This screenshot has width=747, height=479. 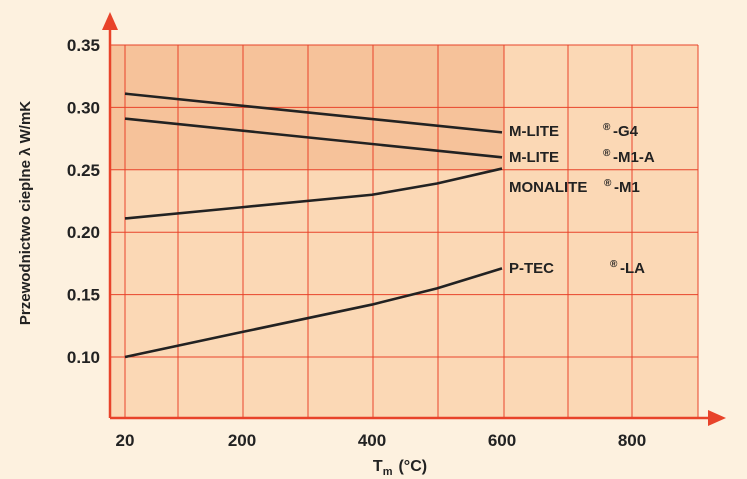 What do you see at coordinates (634, 157) in the screenshot?
I see `series-label-suffix: -M1-A` at bounding box center [634, 157].